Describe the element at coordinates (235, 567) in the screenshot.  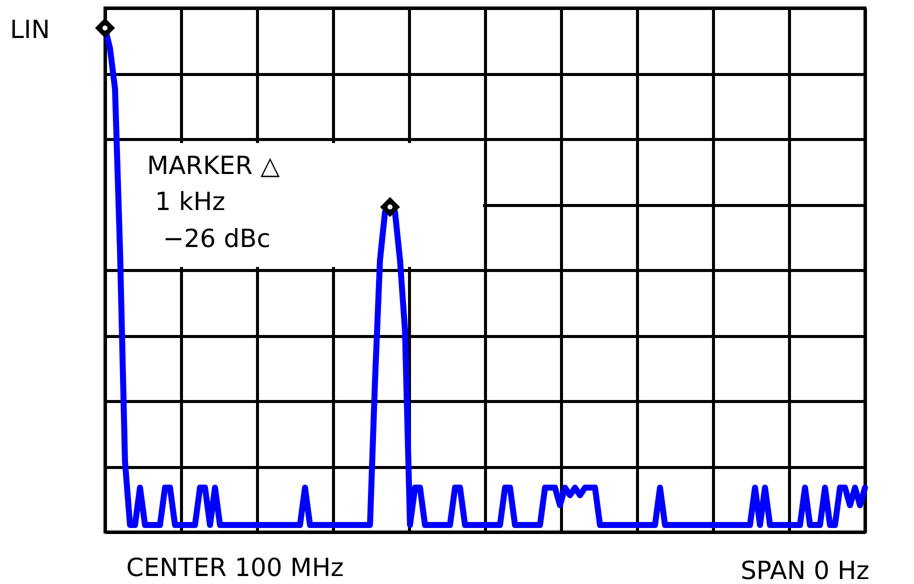
I see `text: CENTER 100 MHz` at that location.